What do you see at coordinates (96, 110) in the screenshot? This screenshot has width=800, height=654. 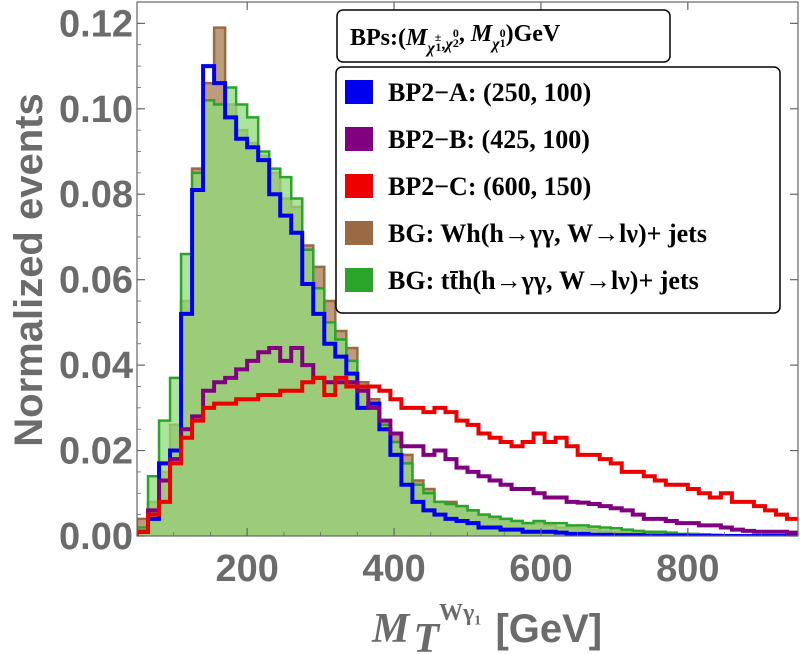 I see `y-tick-label: 0.10` at bounding box center [96, 110].